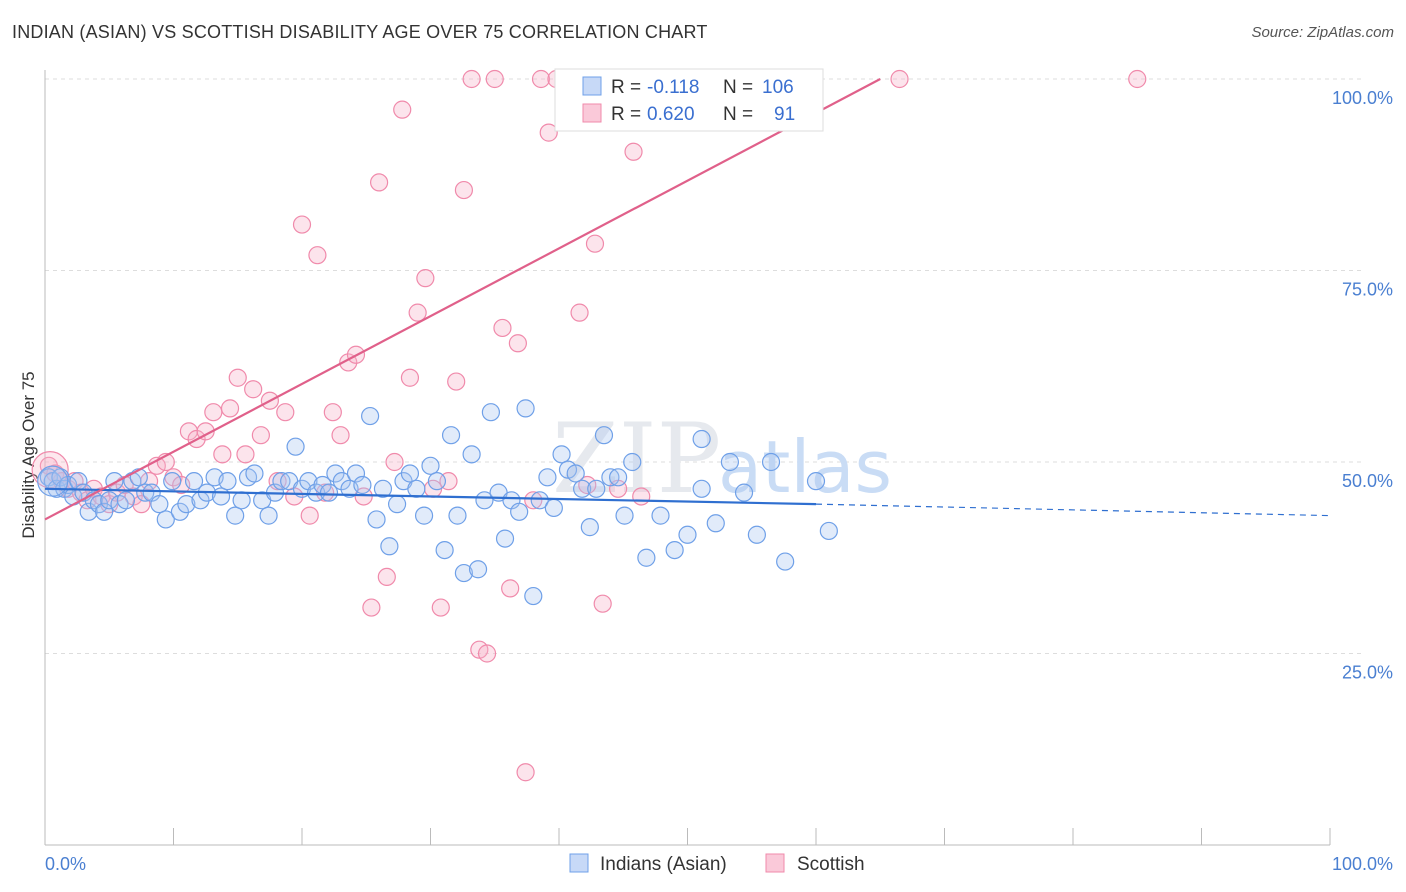 The image size is (1406, 892). Describe the element at coordinates (1367, 673) in the screenshot. I see `y-tick-label: 25.0%` at that location.